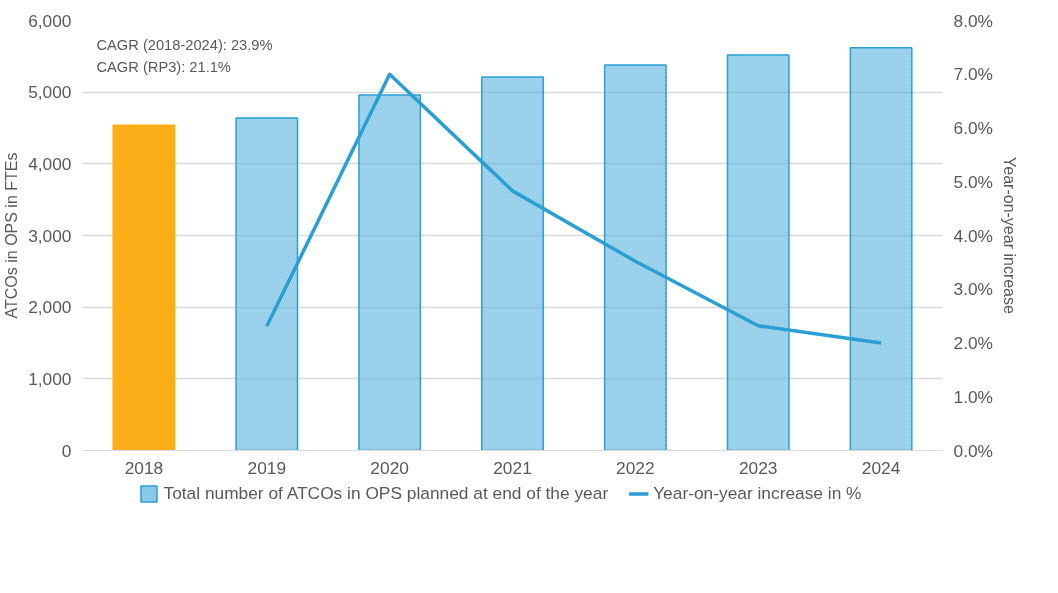  Describe the element at coordinates (144, 467) in the screenshot. I see `x-tick-label: 2018` at that location.